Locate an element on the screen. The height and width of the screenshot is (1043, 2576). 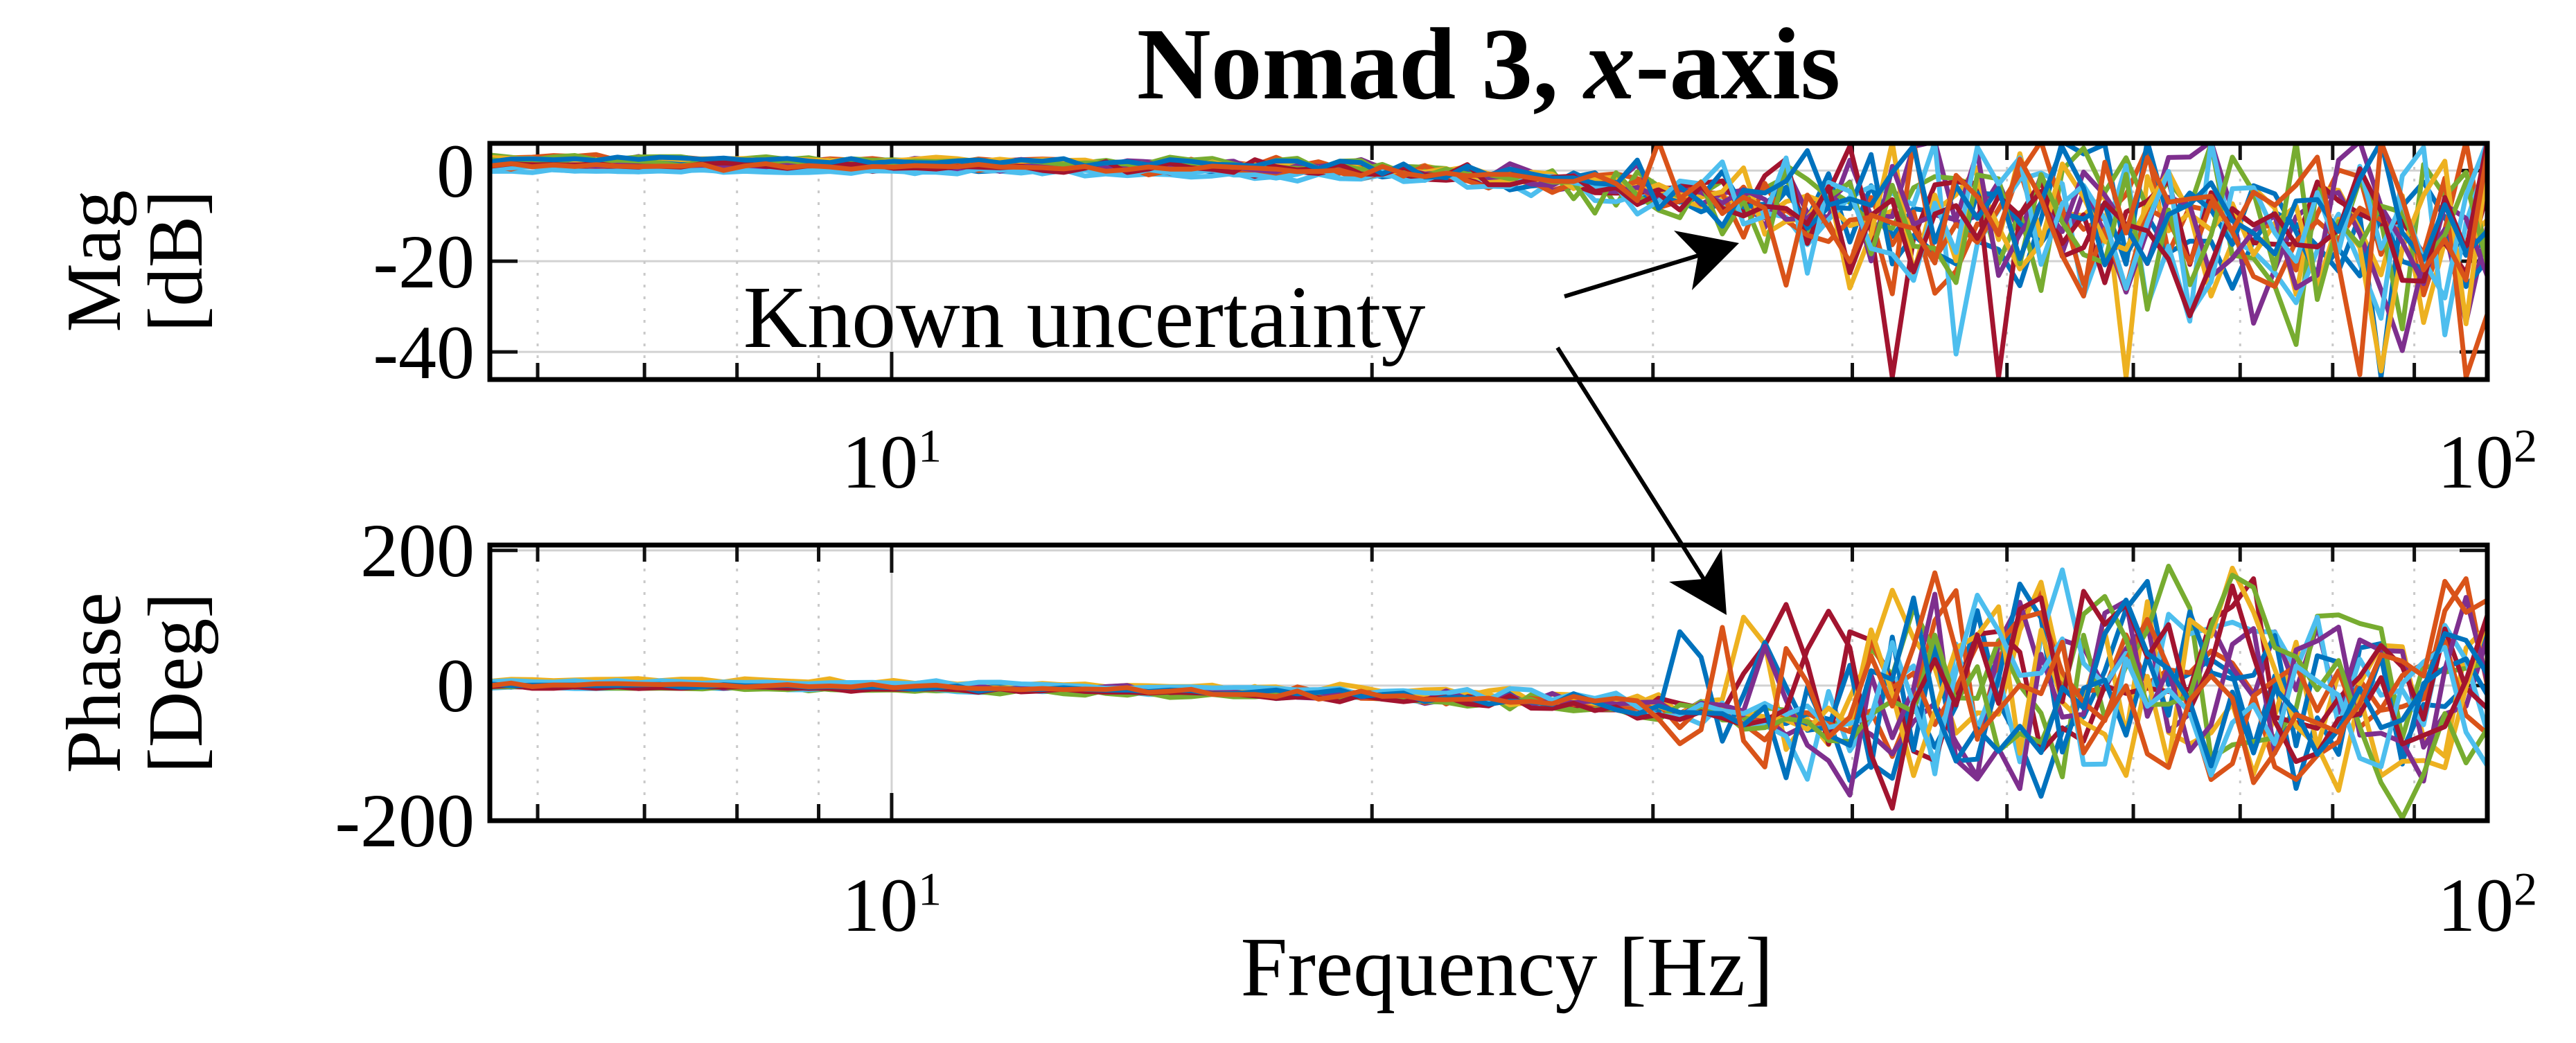
chart-title-prefix: Nomad 3, is located at coordinates (1360, 65).